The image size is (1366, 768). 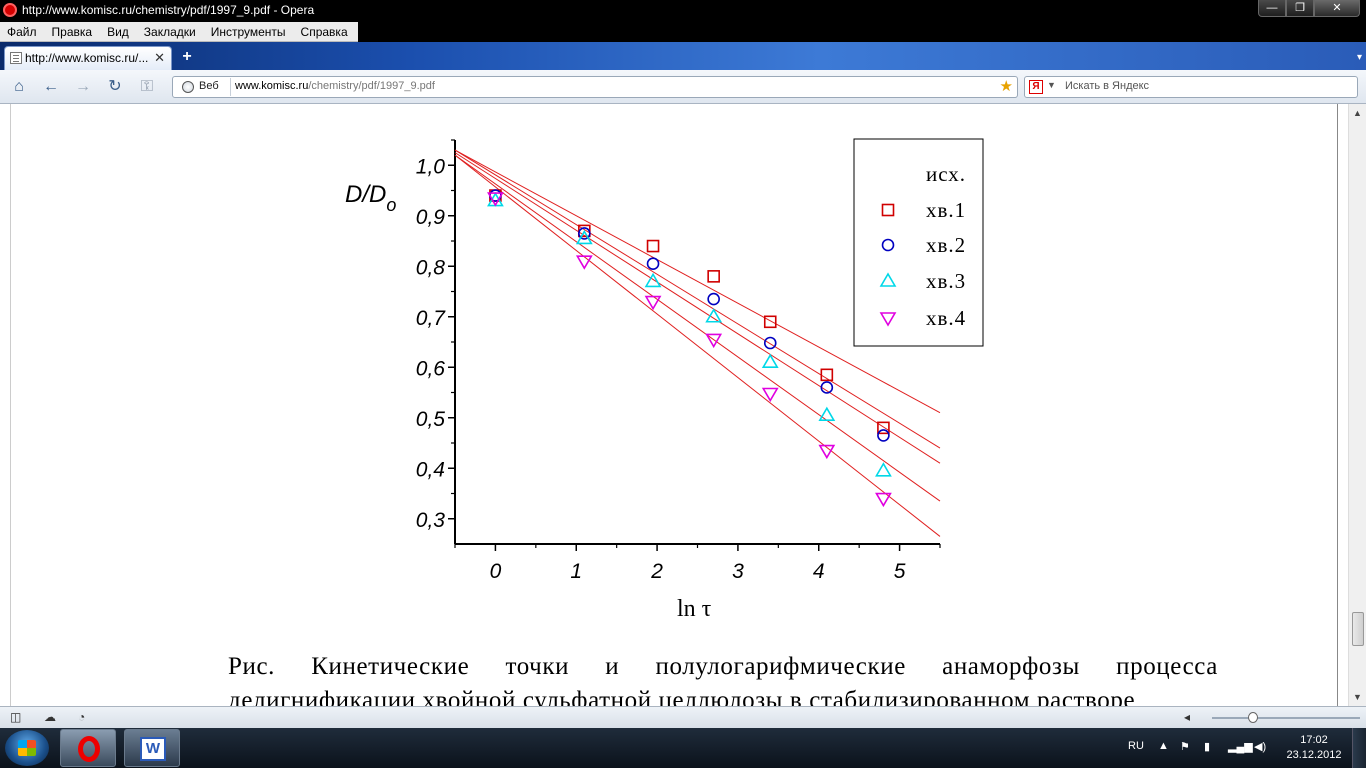 What do you see at coordinates (16, 717) in the screenshot?
I see `panel-toggle-icon: ◫` at bounding box center [16, 717].